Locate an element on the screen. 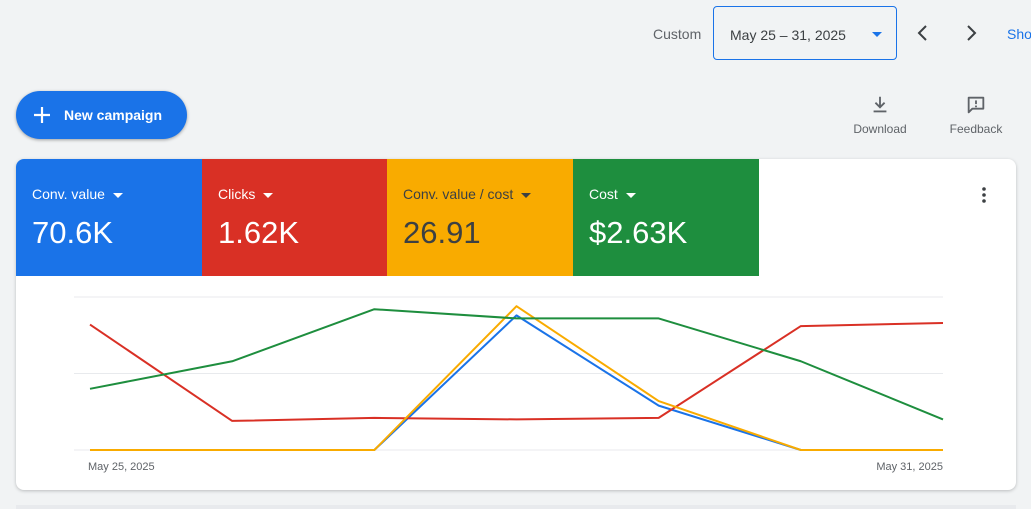  chevron-right-icon is located at coordinates (972, 33).